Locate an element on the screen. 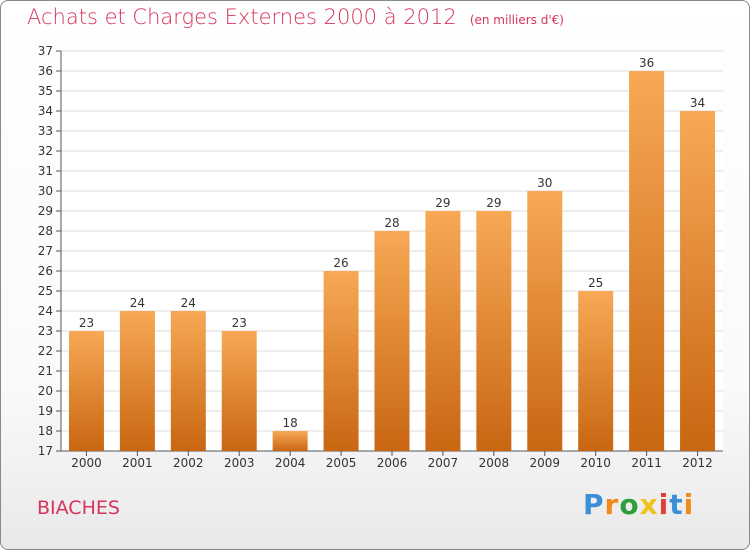  y-tick-label: 28 is located at coordinates (45, 231).